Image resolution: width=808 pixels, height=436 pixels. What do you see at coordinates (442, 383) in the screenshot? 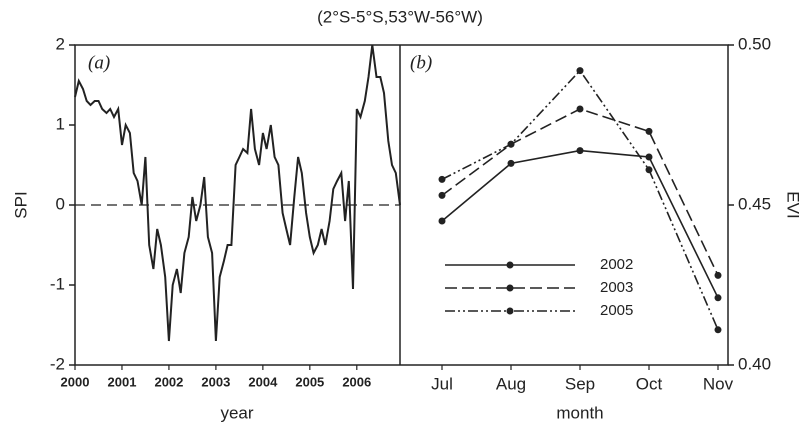
I see `x-tick-label: Jul` at bounding box center [442, 383].